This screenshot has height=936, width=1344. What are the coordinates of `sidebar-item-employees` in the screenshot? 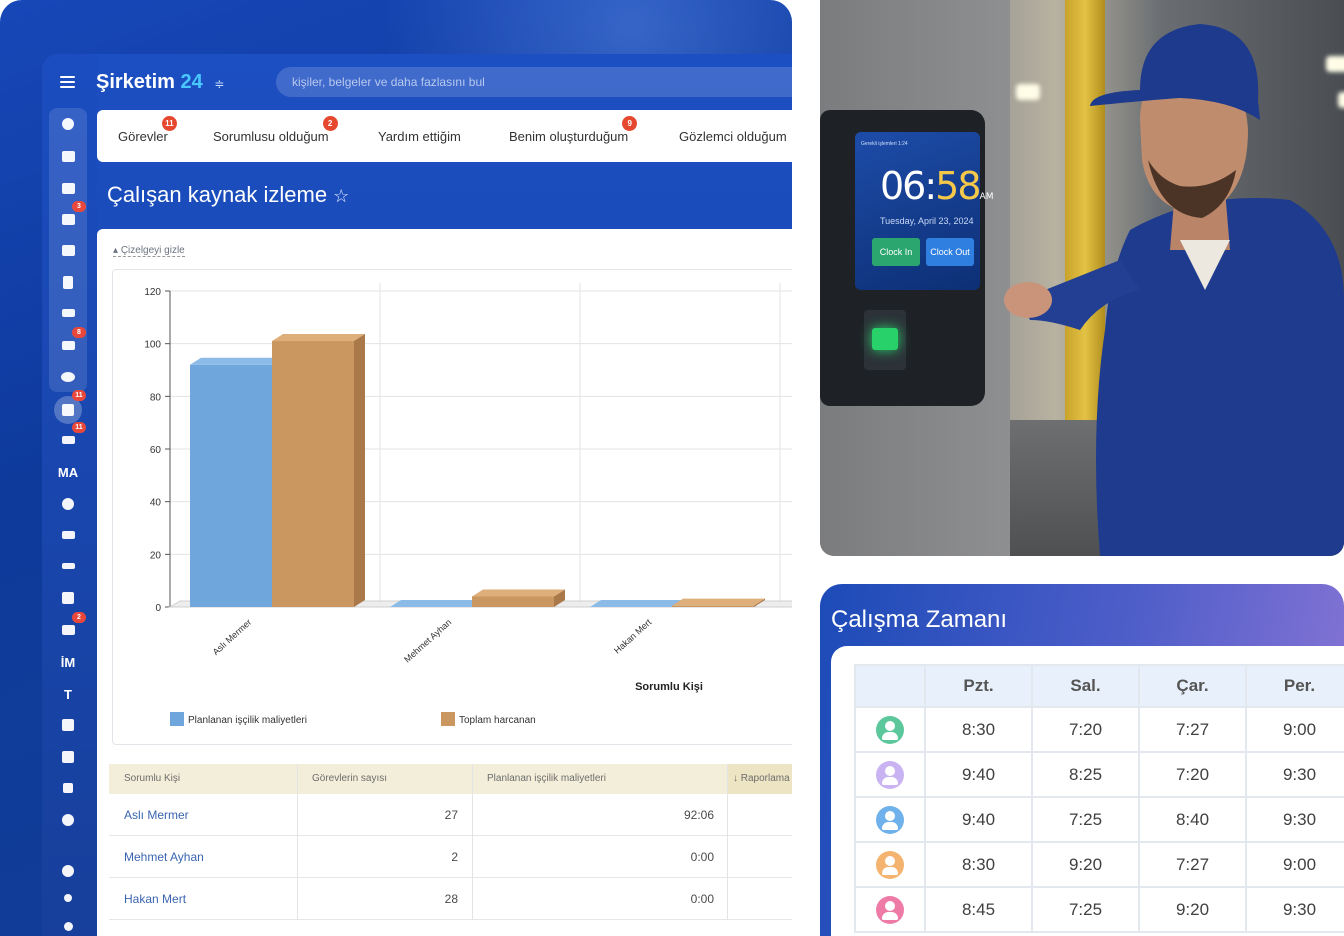 It's located at (68, 377).